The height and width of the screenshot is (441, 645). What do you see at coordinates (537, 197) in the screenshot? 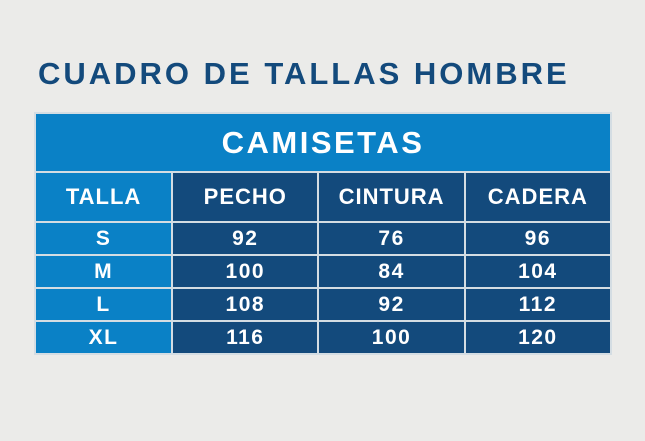
I see `column-header-cadera: CADERA` at bounding box center [537, 197].